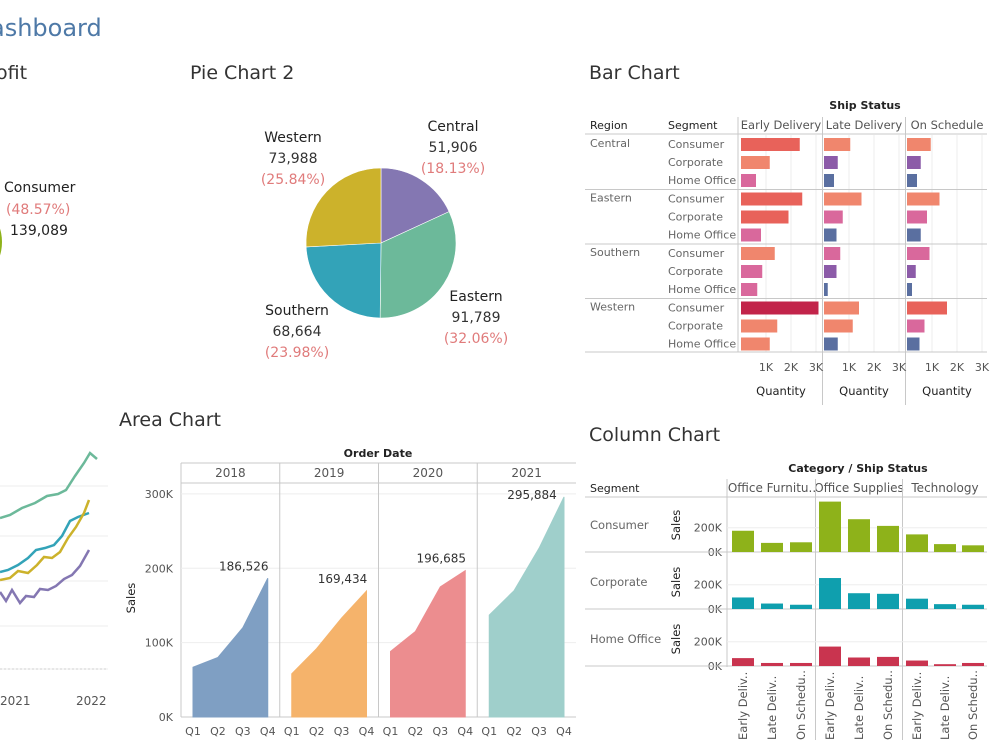 Image resolution: width=1000 pixels, height=750 pixels. I want to click on bar-x-tick: 2K, so click(874, 367).